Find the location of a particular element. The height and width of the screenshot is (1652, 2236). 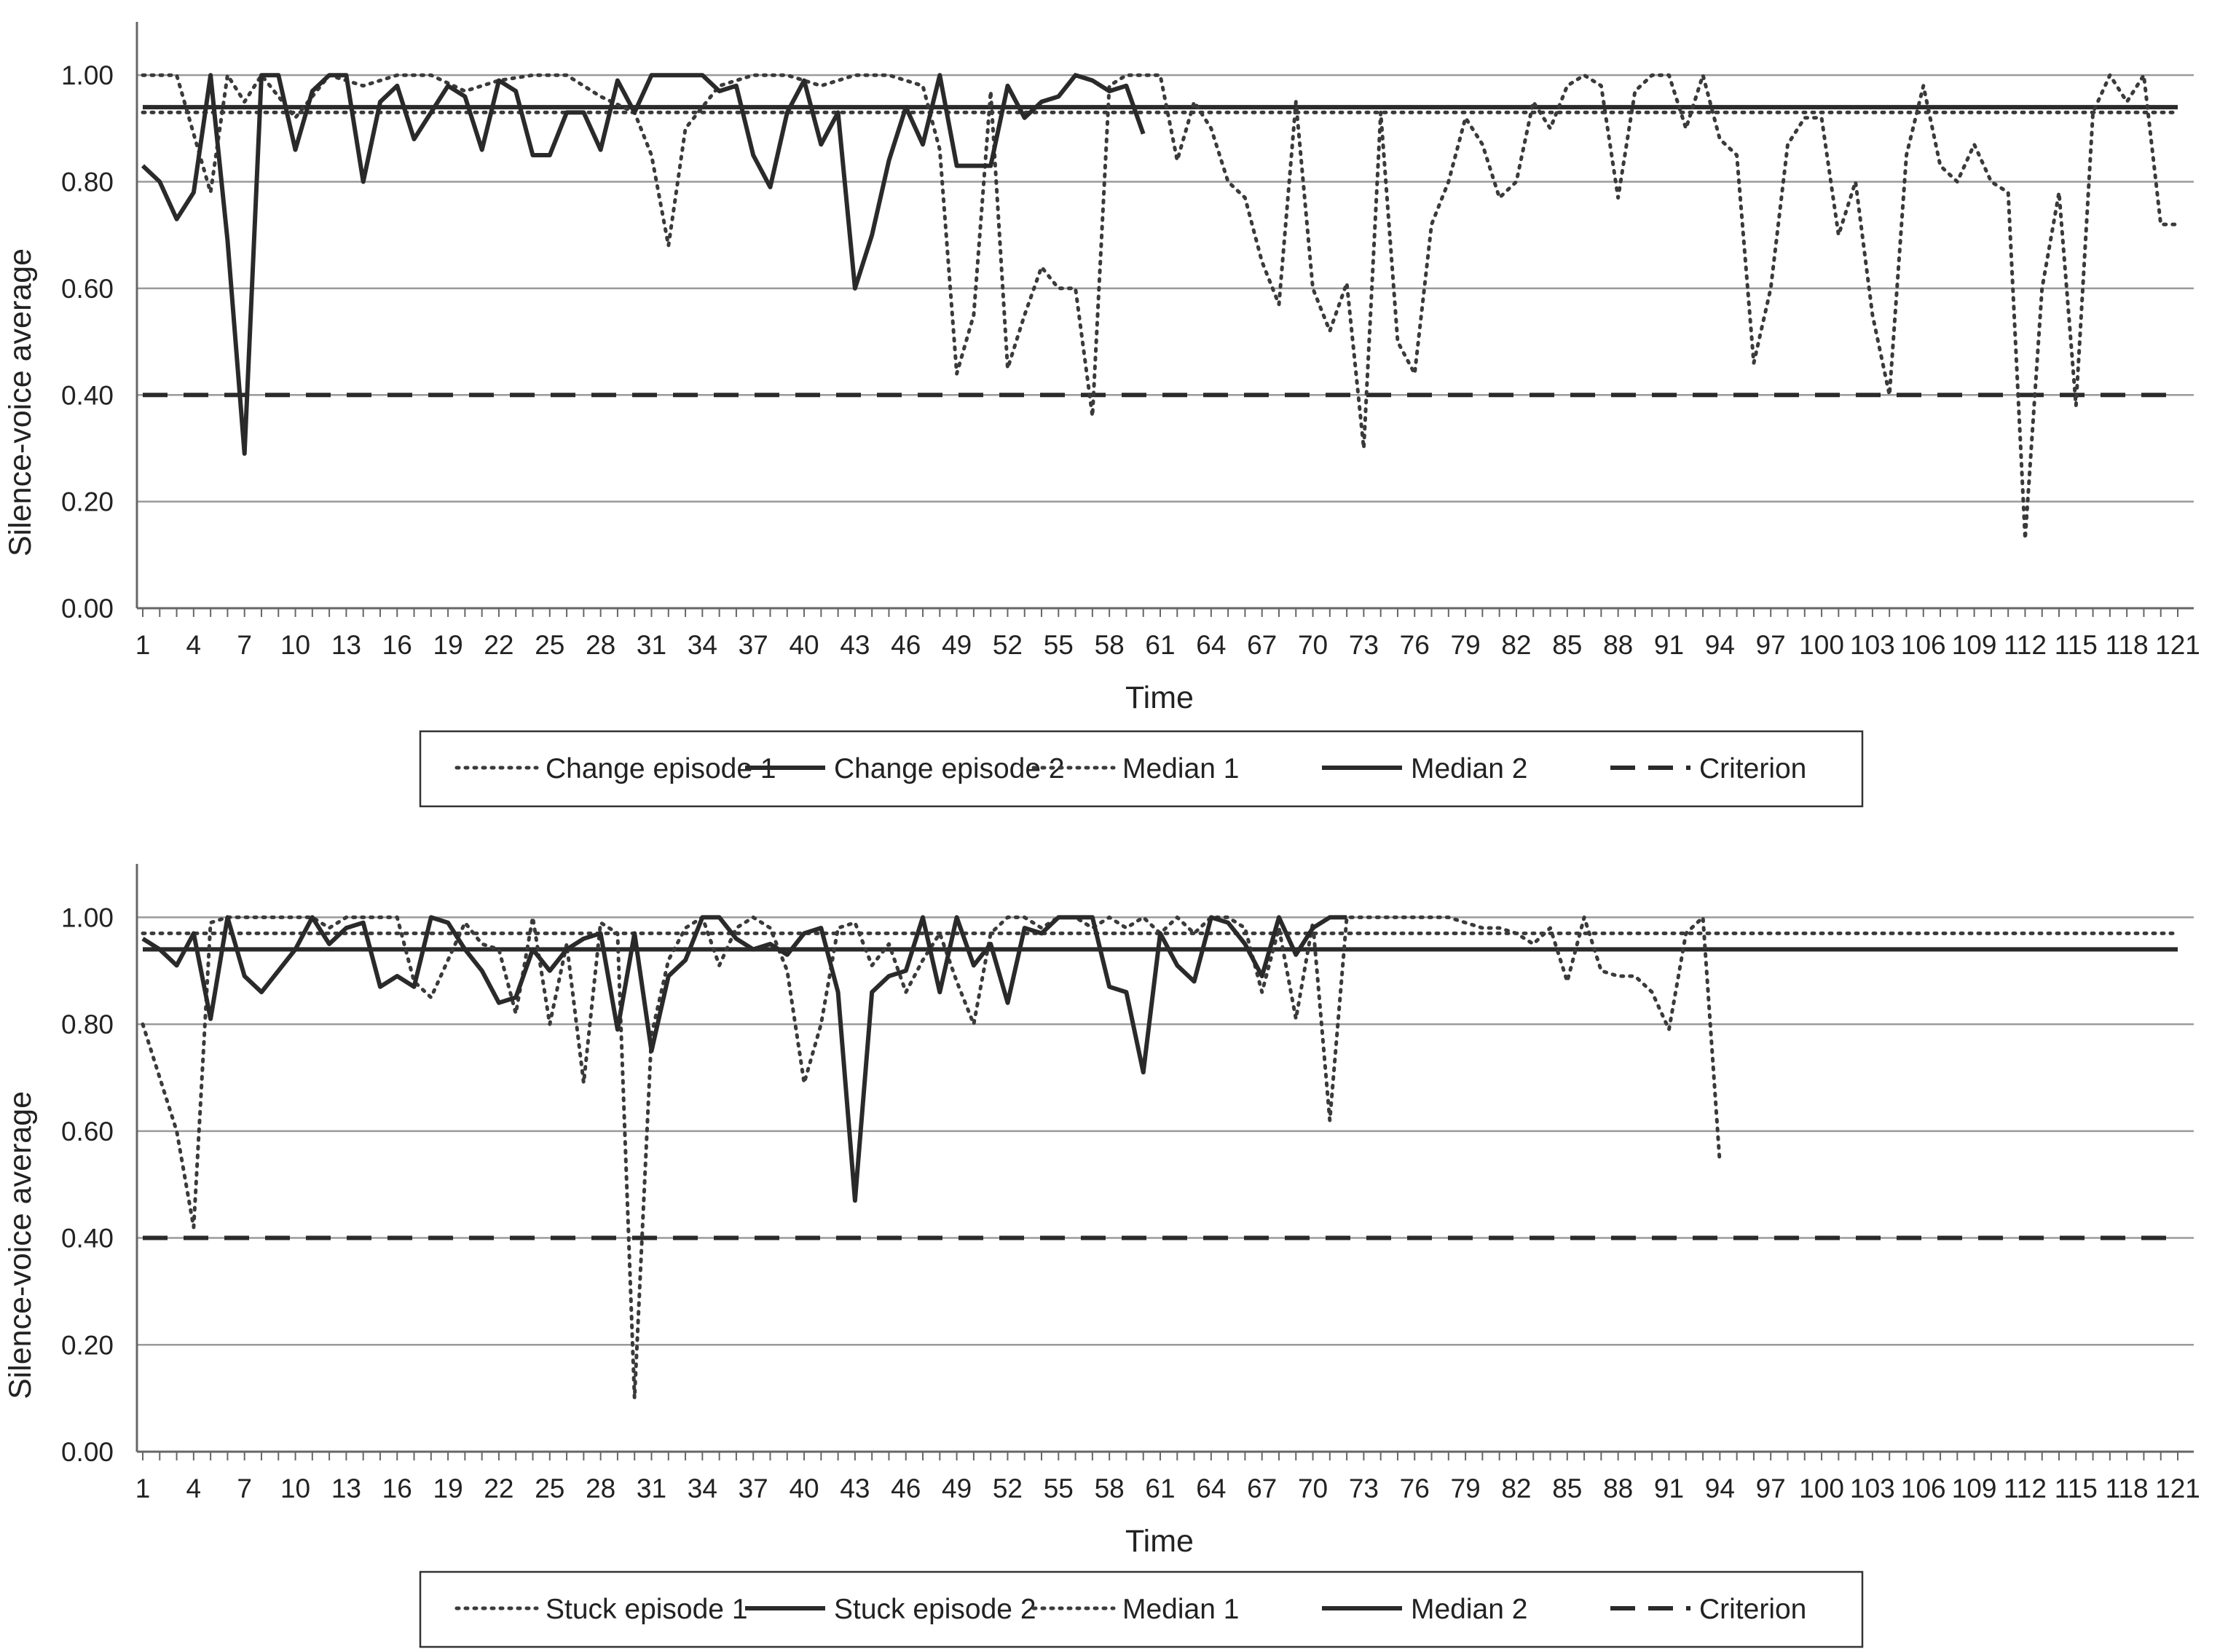

x-tick-label: 52 is located at coordinates (1008, 1488).